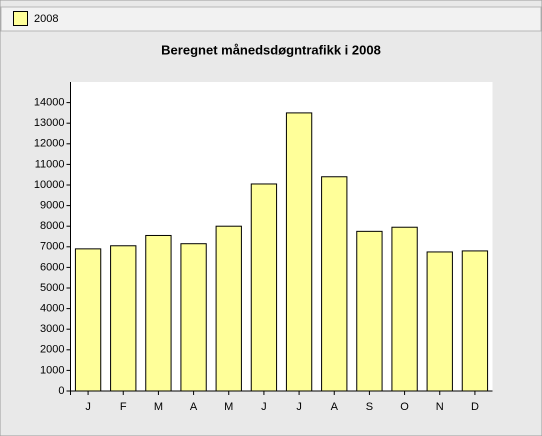  I want to click on x-tick-label: S, so click(369, 407).